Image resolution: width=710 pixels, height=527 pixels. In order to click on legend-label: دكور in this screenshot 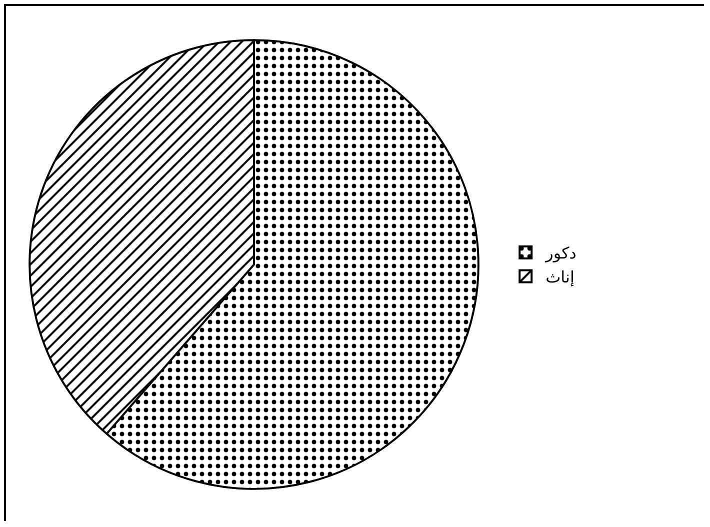, I will do `click(560, 253)`.